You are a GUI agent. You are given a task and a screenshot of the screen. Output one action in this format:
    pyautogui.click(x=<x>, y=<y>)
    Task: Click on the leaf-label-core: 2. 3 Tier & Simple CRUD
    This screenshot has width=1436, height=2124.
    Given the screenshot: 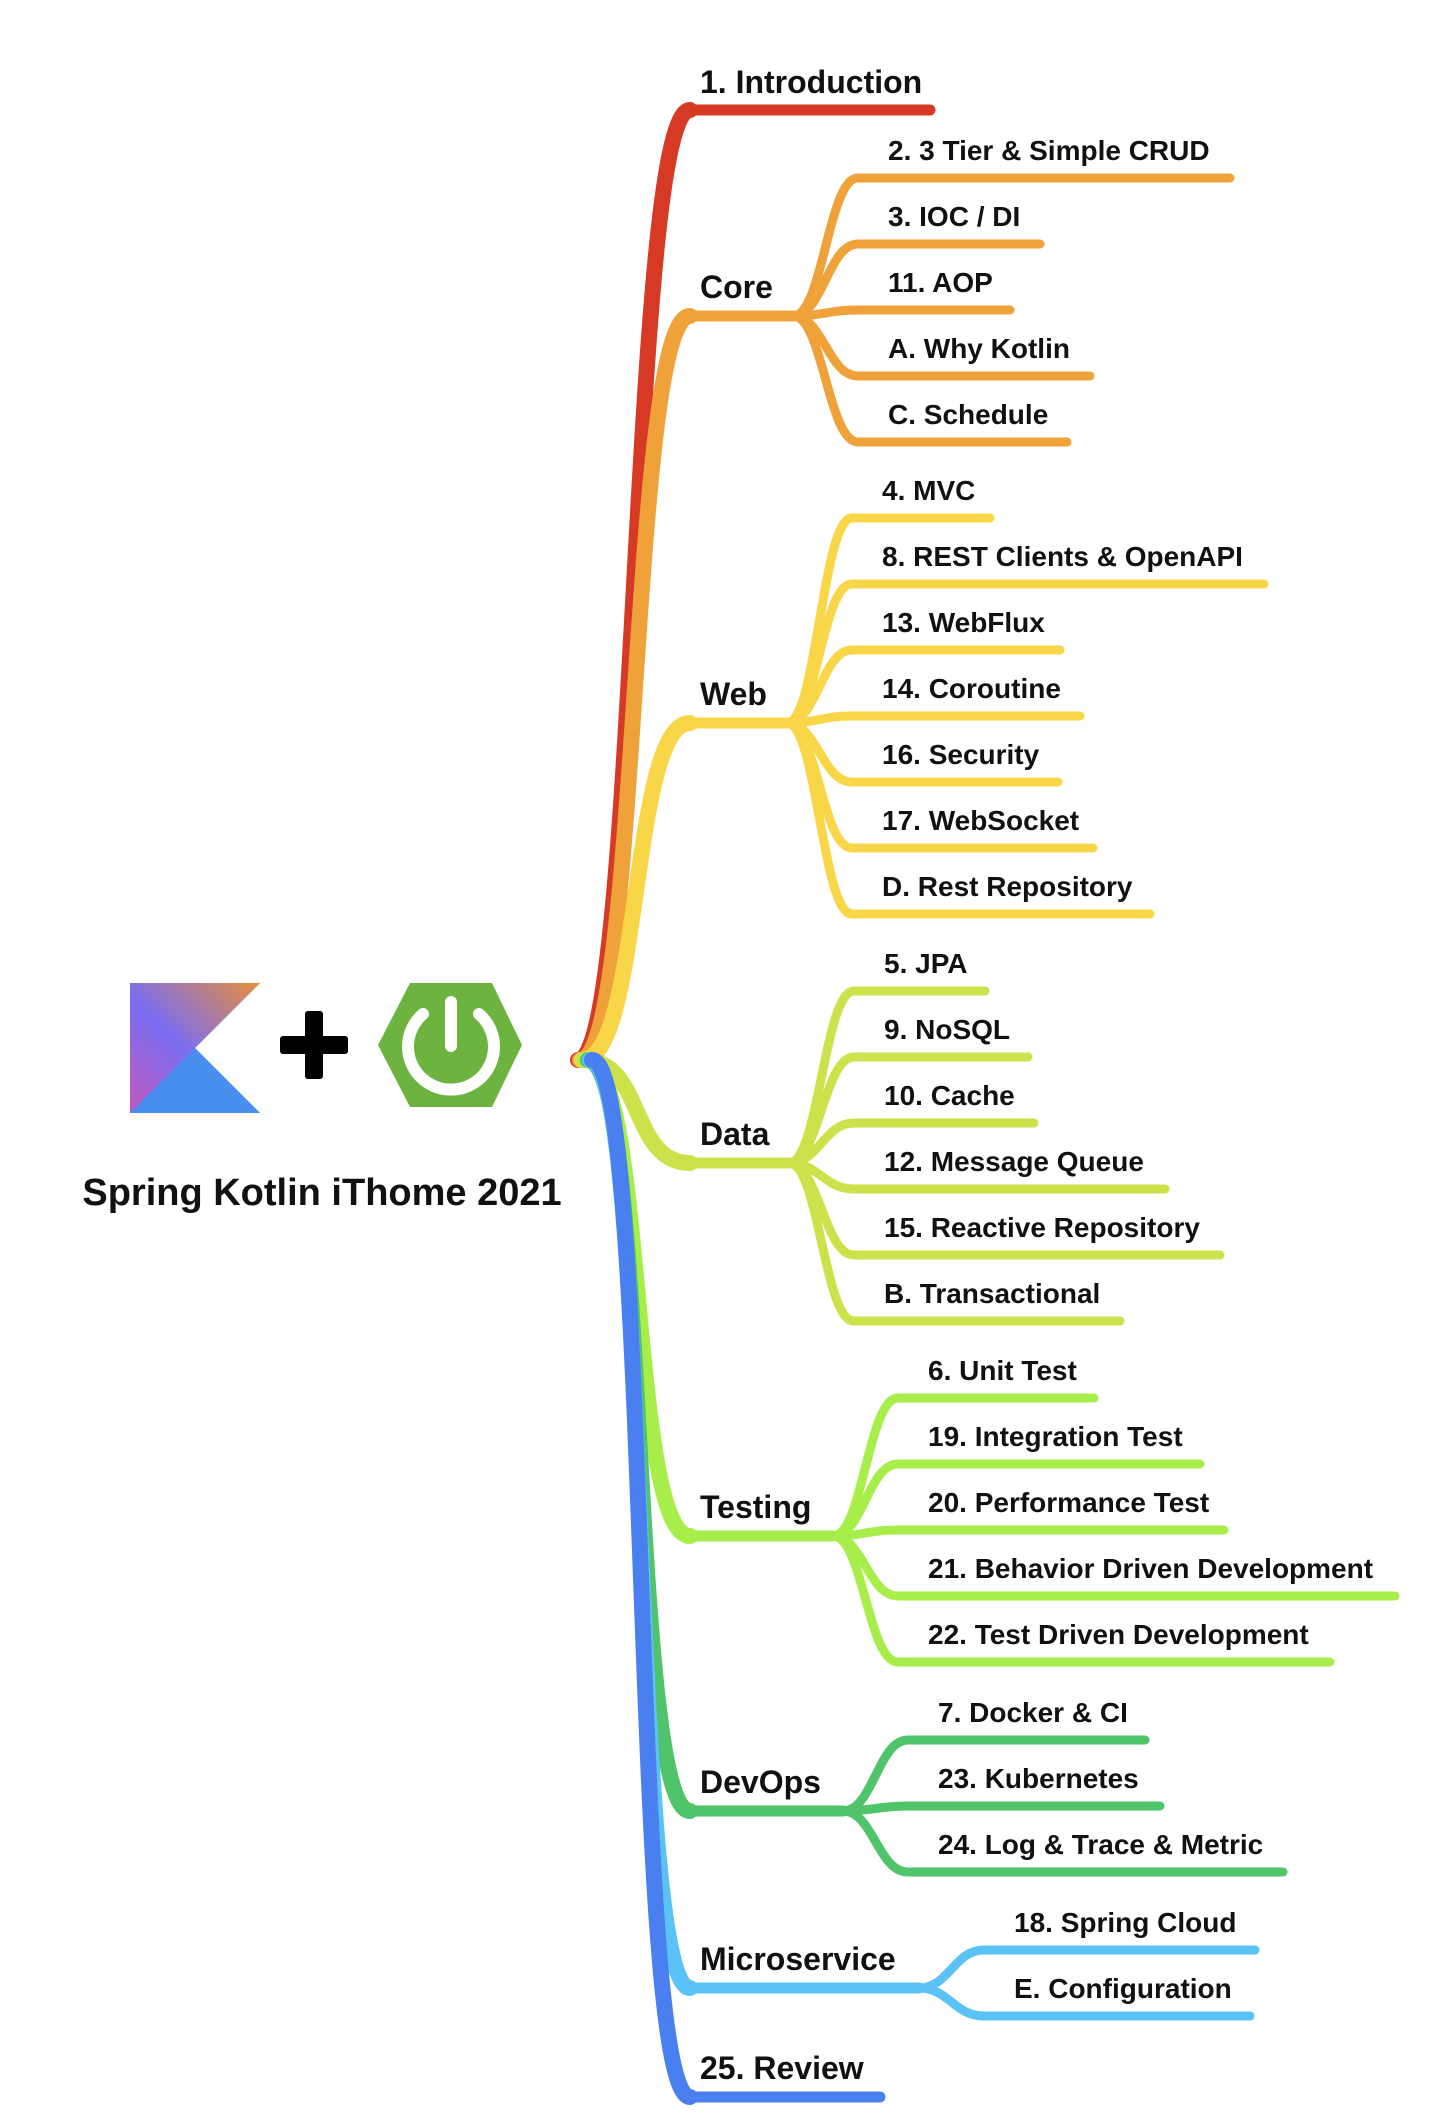 What is the action you would take?
    pyautogui.click(x=1049, y=150)
    